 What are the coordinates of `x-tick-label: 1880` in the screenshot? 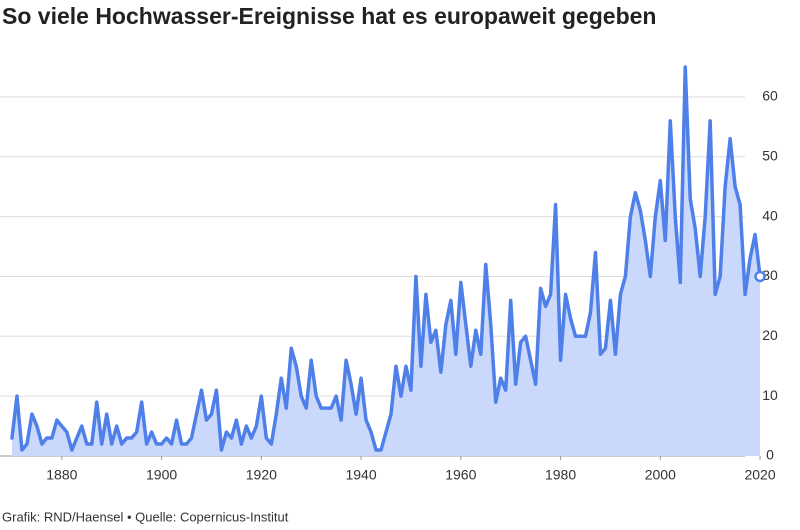 It's located at (61, 475).